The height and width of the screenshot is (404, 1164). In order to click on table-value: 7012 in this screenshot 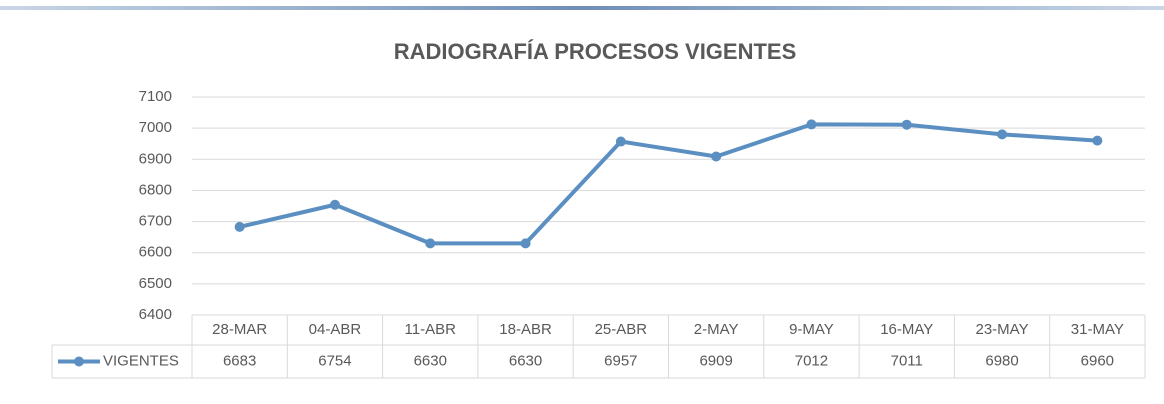, I will do `click(811, 360)`.